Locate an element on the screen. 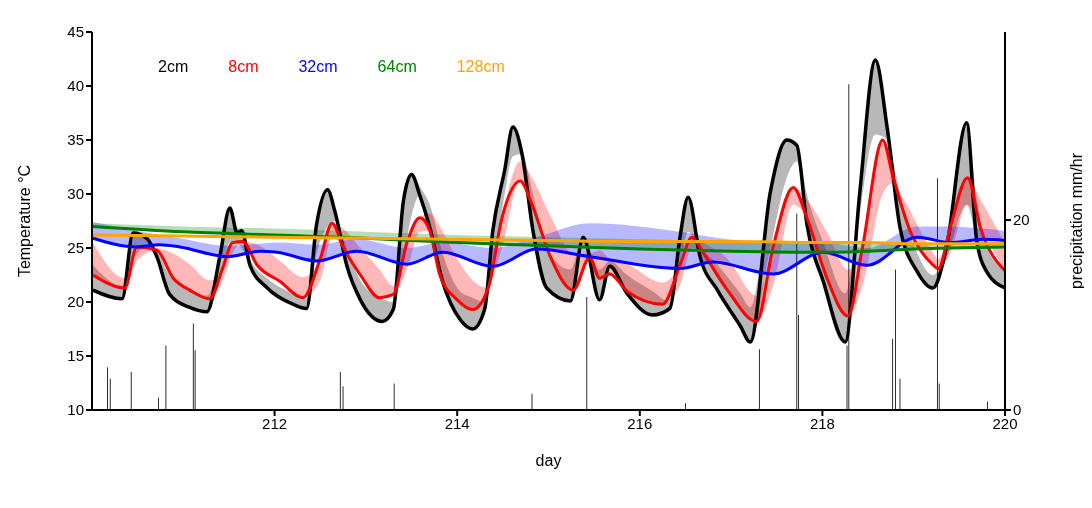 The image size is (1092, 508). y-axis-title: Temperature °C is located at coordinates (24, 221).